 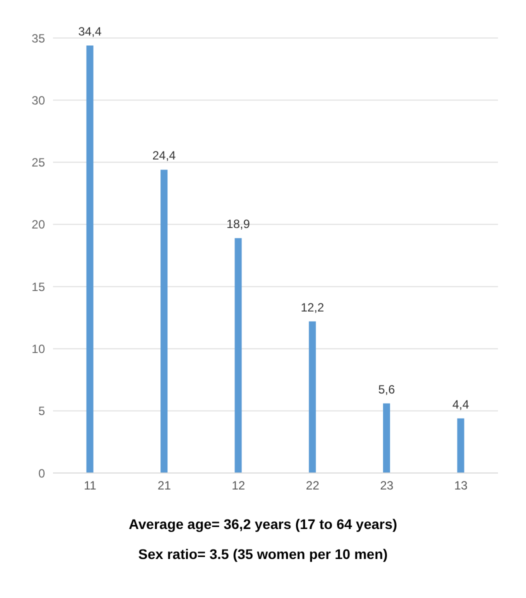 I want to click on x-tick-label: 22, so click(x=313, y=485).